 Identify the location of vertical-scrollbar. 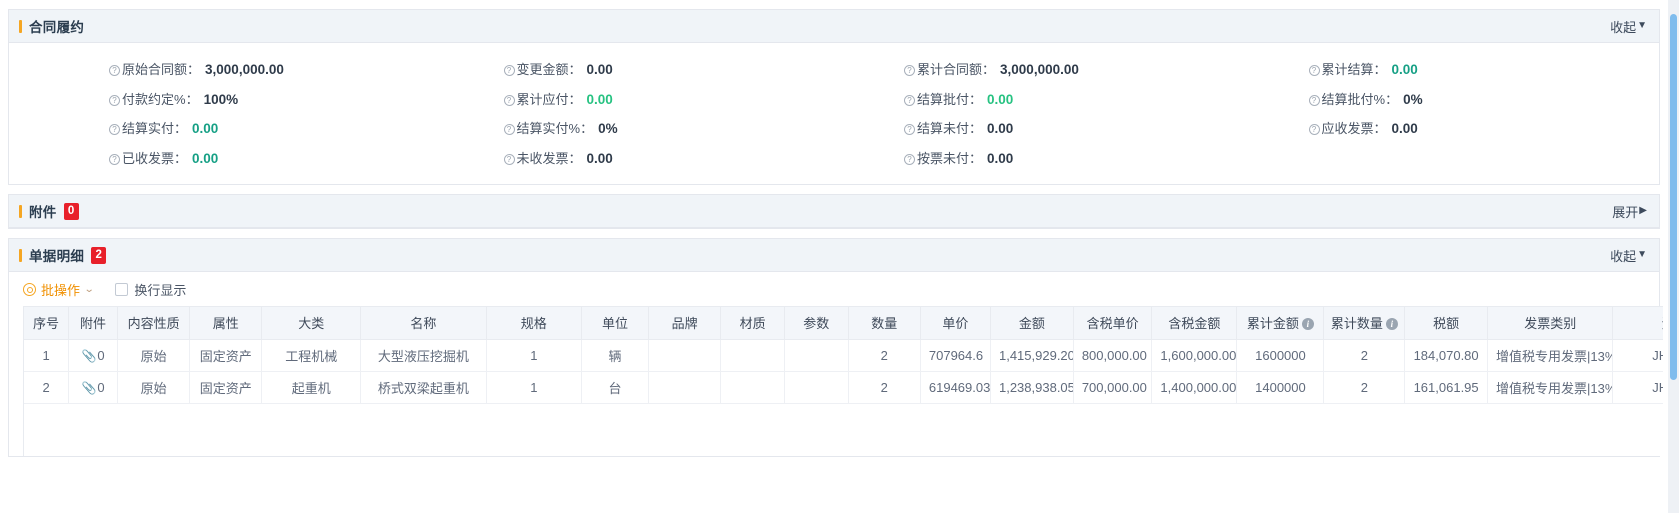
(1673, 256).